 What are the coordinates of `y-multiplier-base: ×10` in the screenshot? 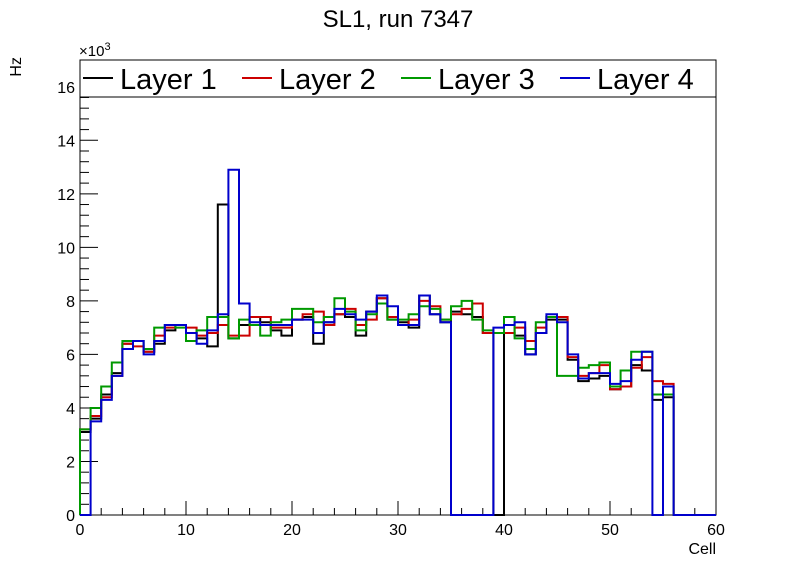 It's located at (91, 51).